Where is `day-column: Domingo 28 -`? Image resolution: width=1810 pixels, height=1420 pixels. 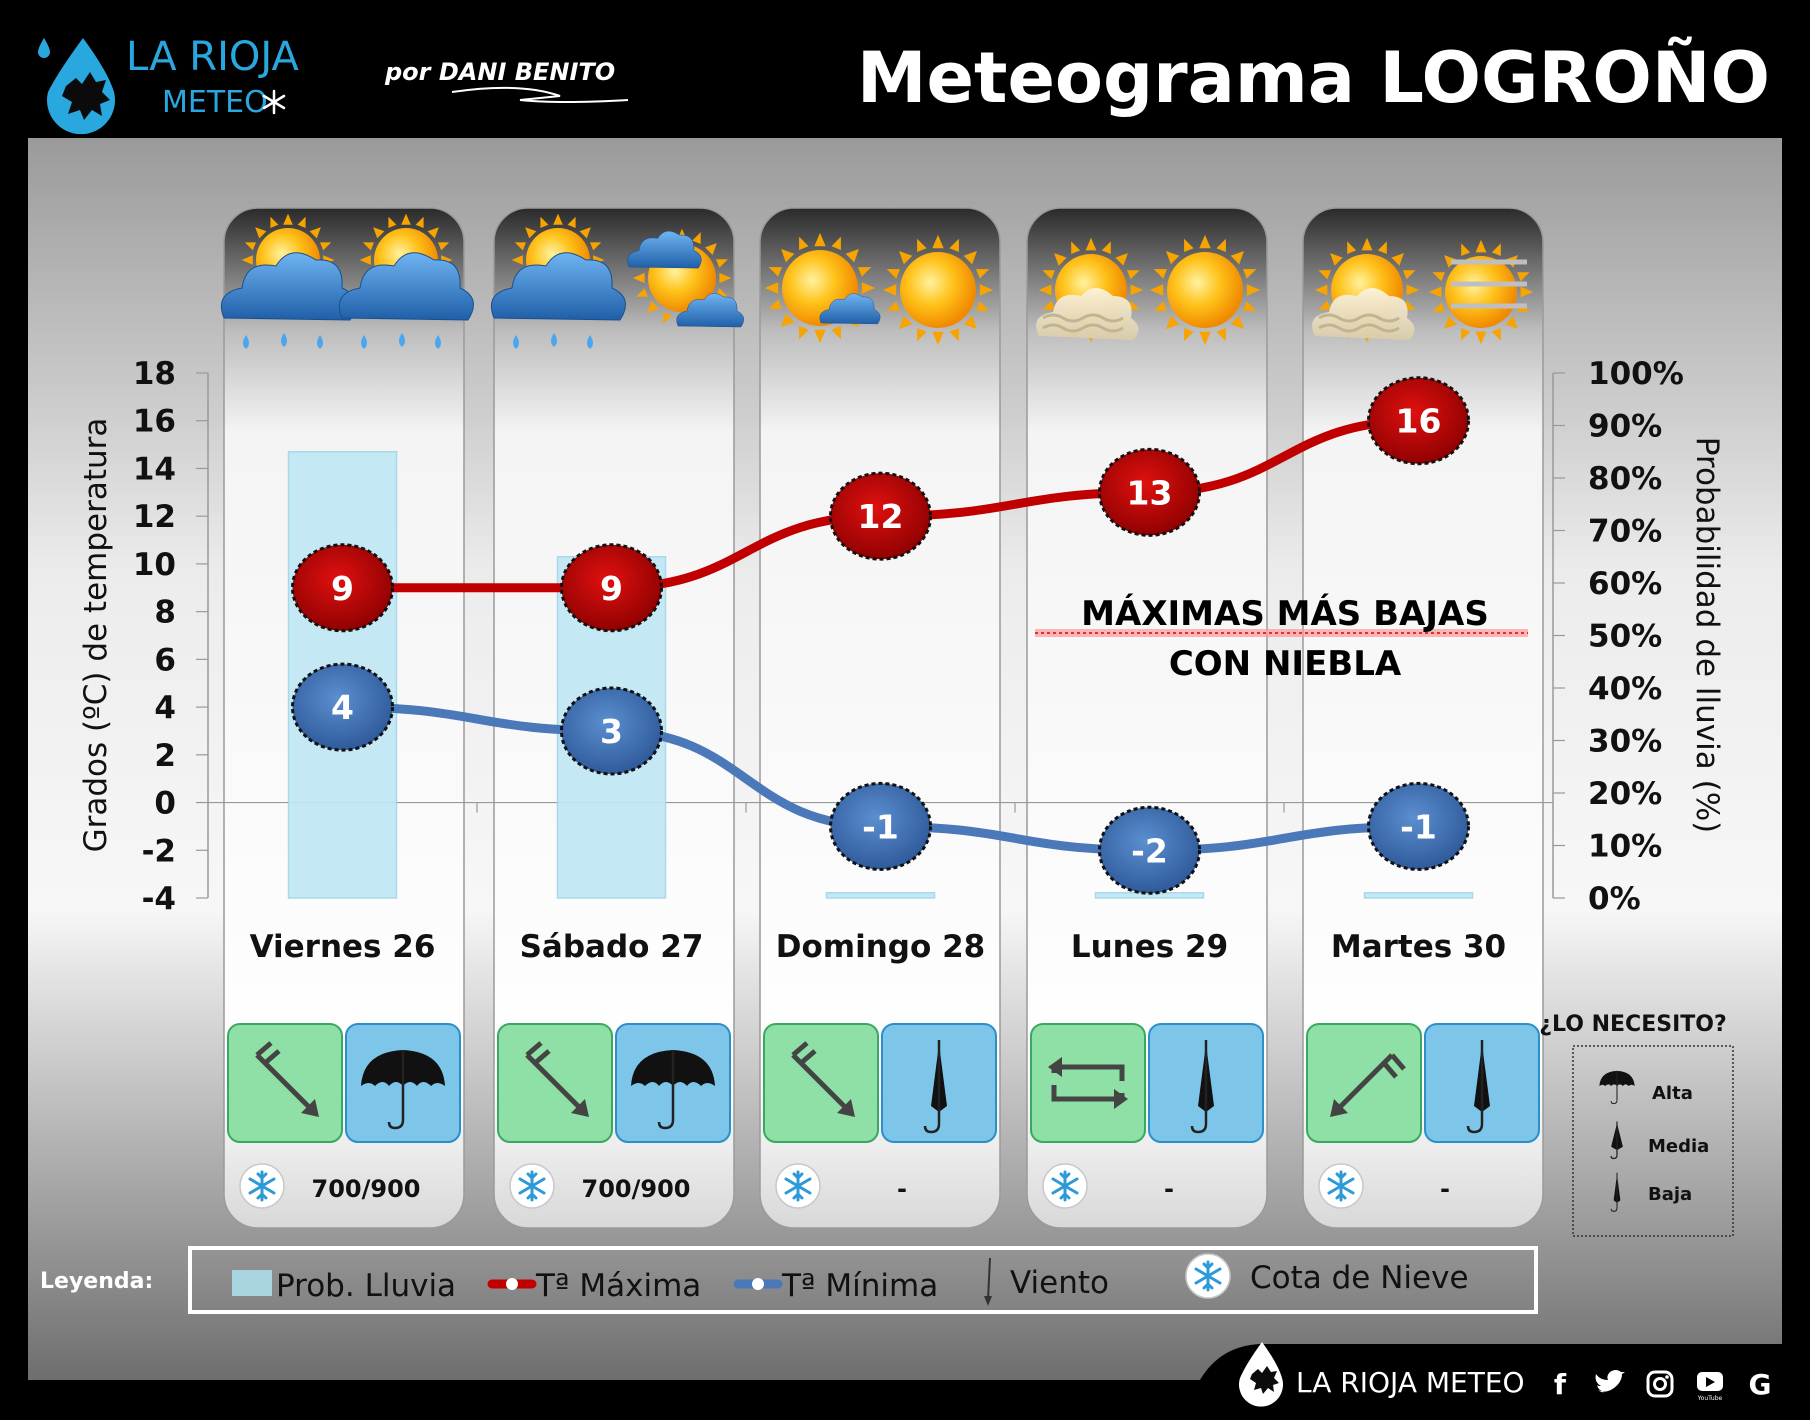 day-column: Domingo 28 - is located at coordinates (880, 718).